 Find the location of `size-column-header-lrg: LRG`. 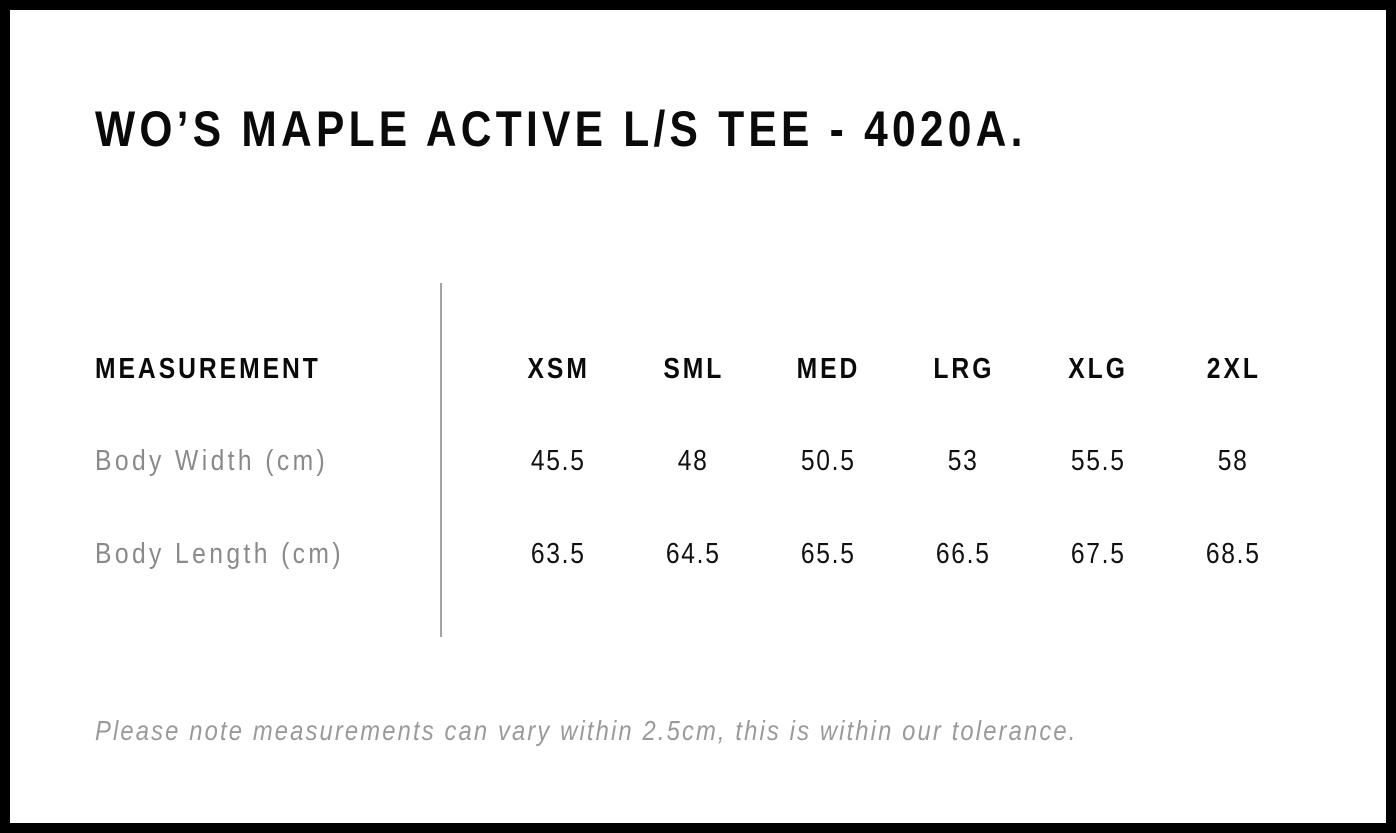

size-column-header-lrg: LRG is located at coordinates (963, 369).